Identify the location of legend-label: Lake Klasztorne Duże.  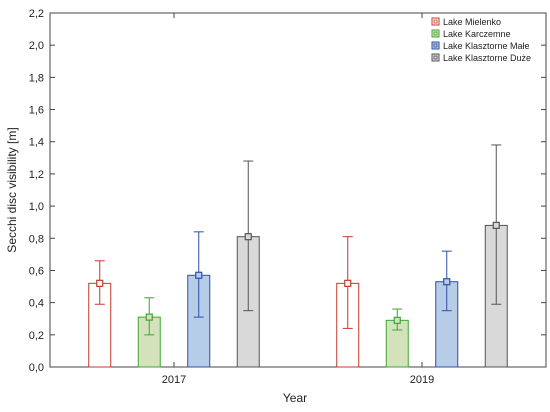
(487, 58).